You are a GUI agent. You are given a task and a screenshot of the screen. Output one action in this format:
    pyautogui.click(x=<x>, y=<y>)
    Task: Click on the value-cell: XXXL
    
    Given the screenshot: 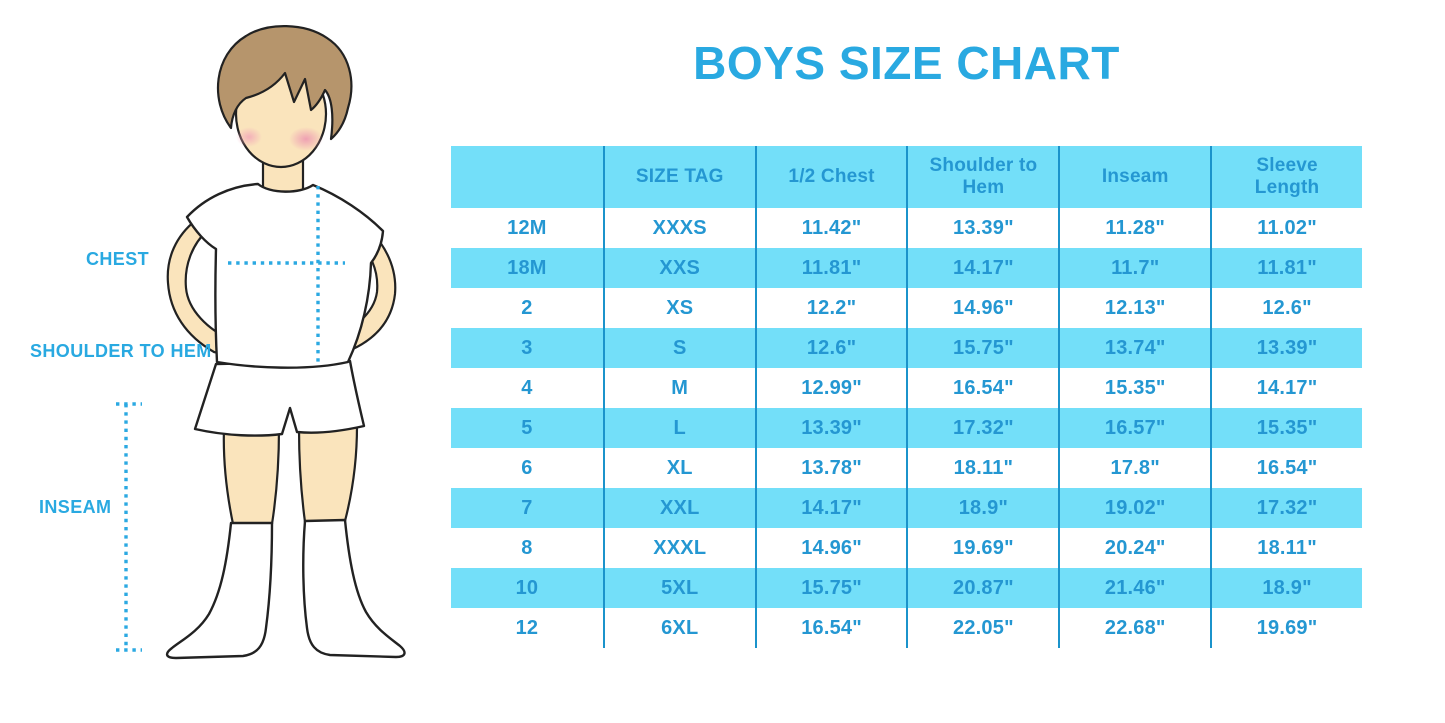 What is the action you would take?
    pyautogui.click(x=678, y=548)
    